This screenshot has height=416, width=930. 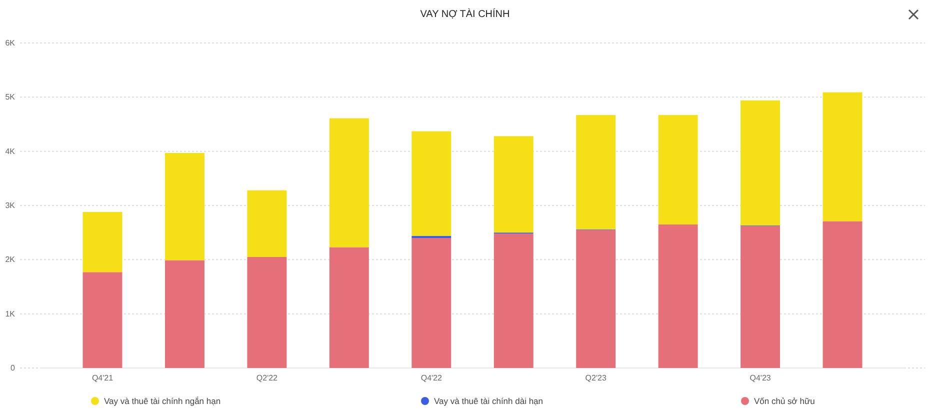 What do you see at coordinates (489, 401) in the screenshot?
I see `legend-label: Vay và thuê tài chính dài hạn` at bounding box center [489, 401].